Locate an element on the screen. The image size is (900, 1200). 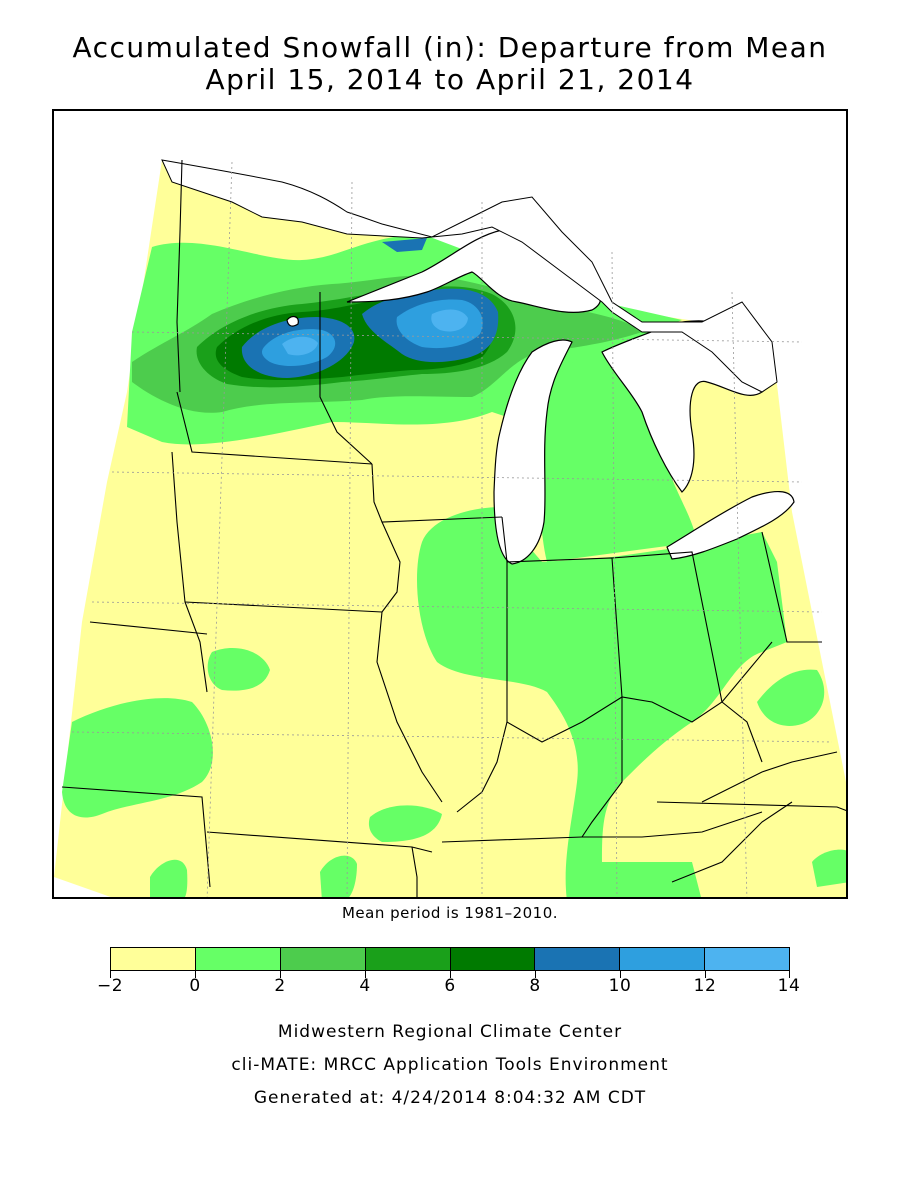
legend-tick-label: 6 is located at coordinates (450, 986).